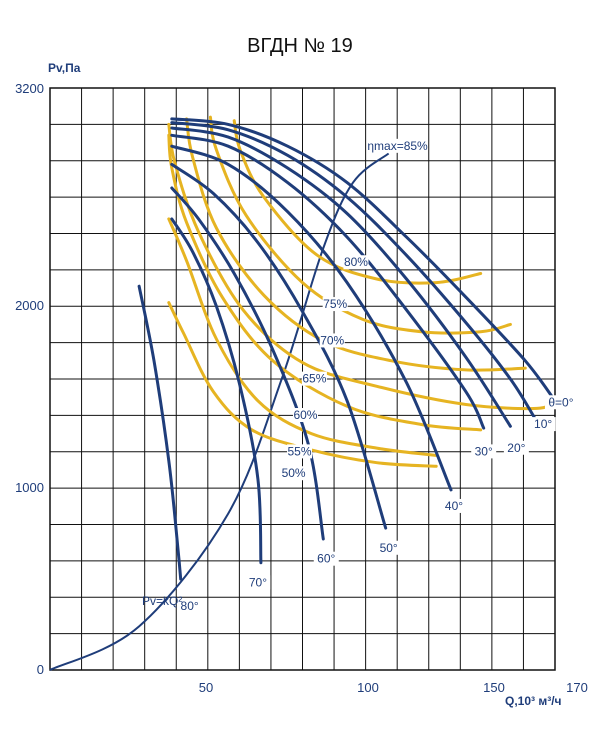 This screenshot has height=735, width=607. Describe the element at coordinates (368, 687) in the screenshot. I see `x-tick-100: 100` at that location.